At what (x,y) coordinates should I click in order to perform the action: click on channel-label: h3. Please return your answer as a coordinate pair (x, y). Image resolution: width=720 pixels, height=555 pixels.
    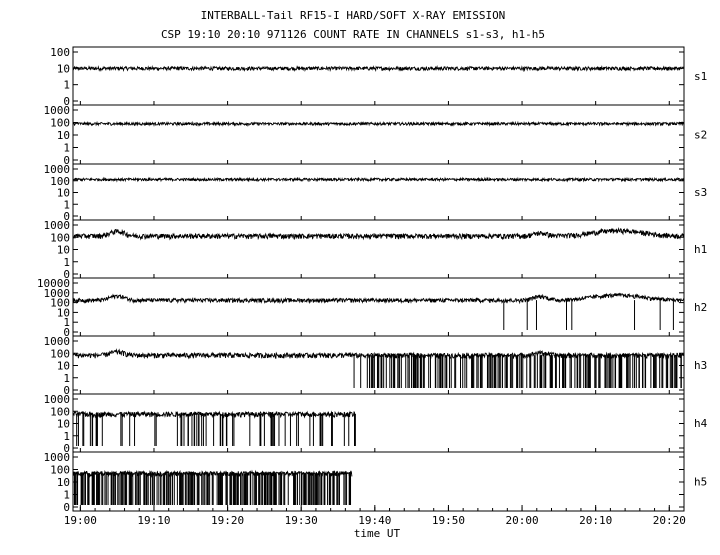
    Looking at the image, I should click on (700, 365).